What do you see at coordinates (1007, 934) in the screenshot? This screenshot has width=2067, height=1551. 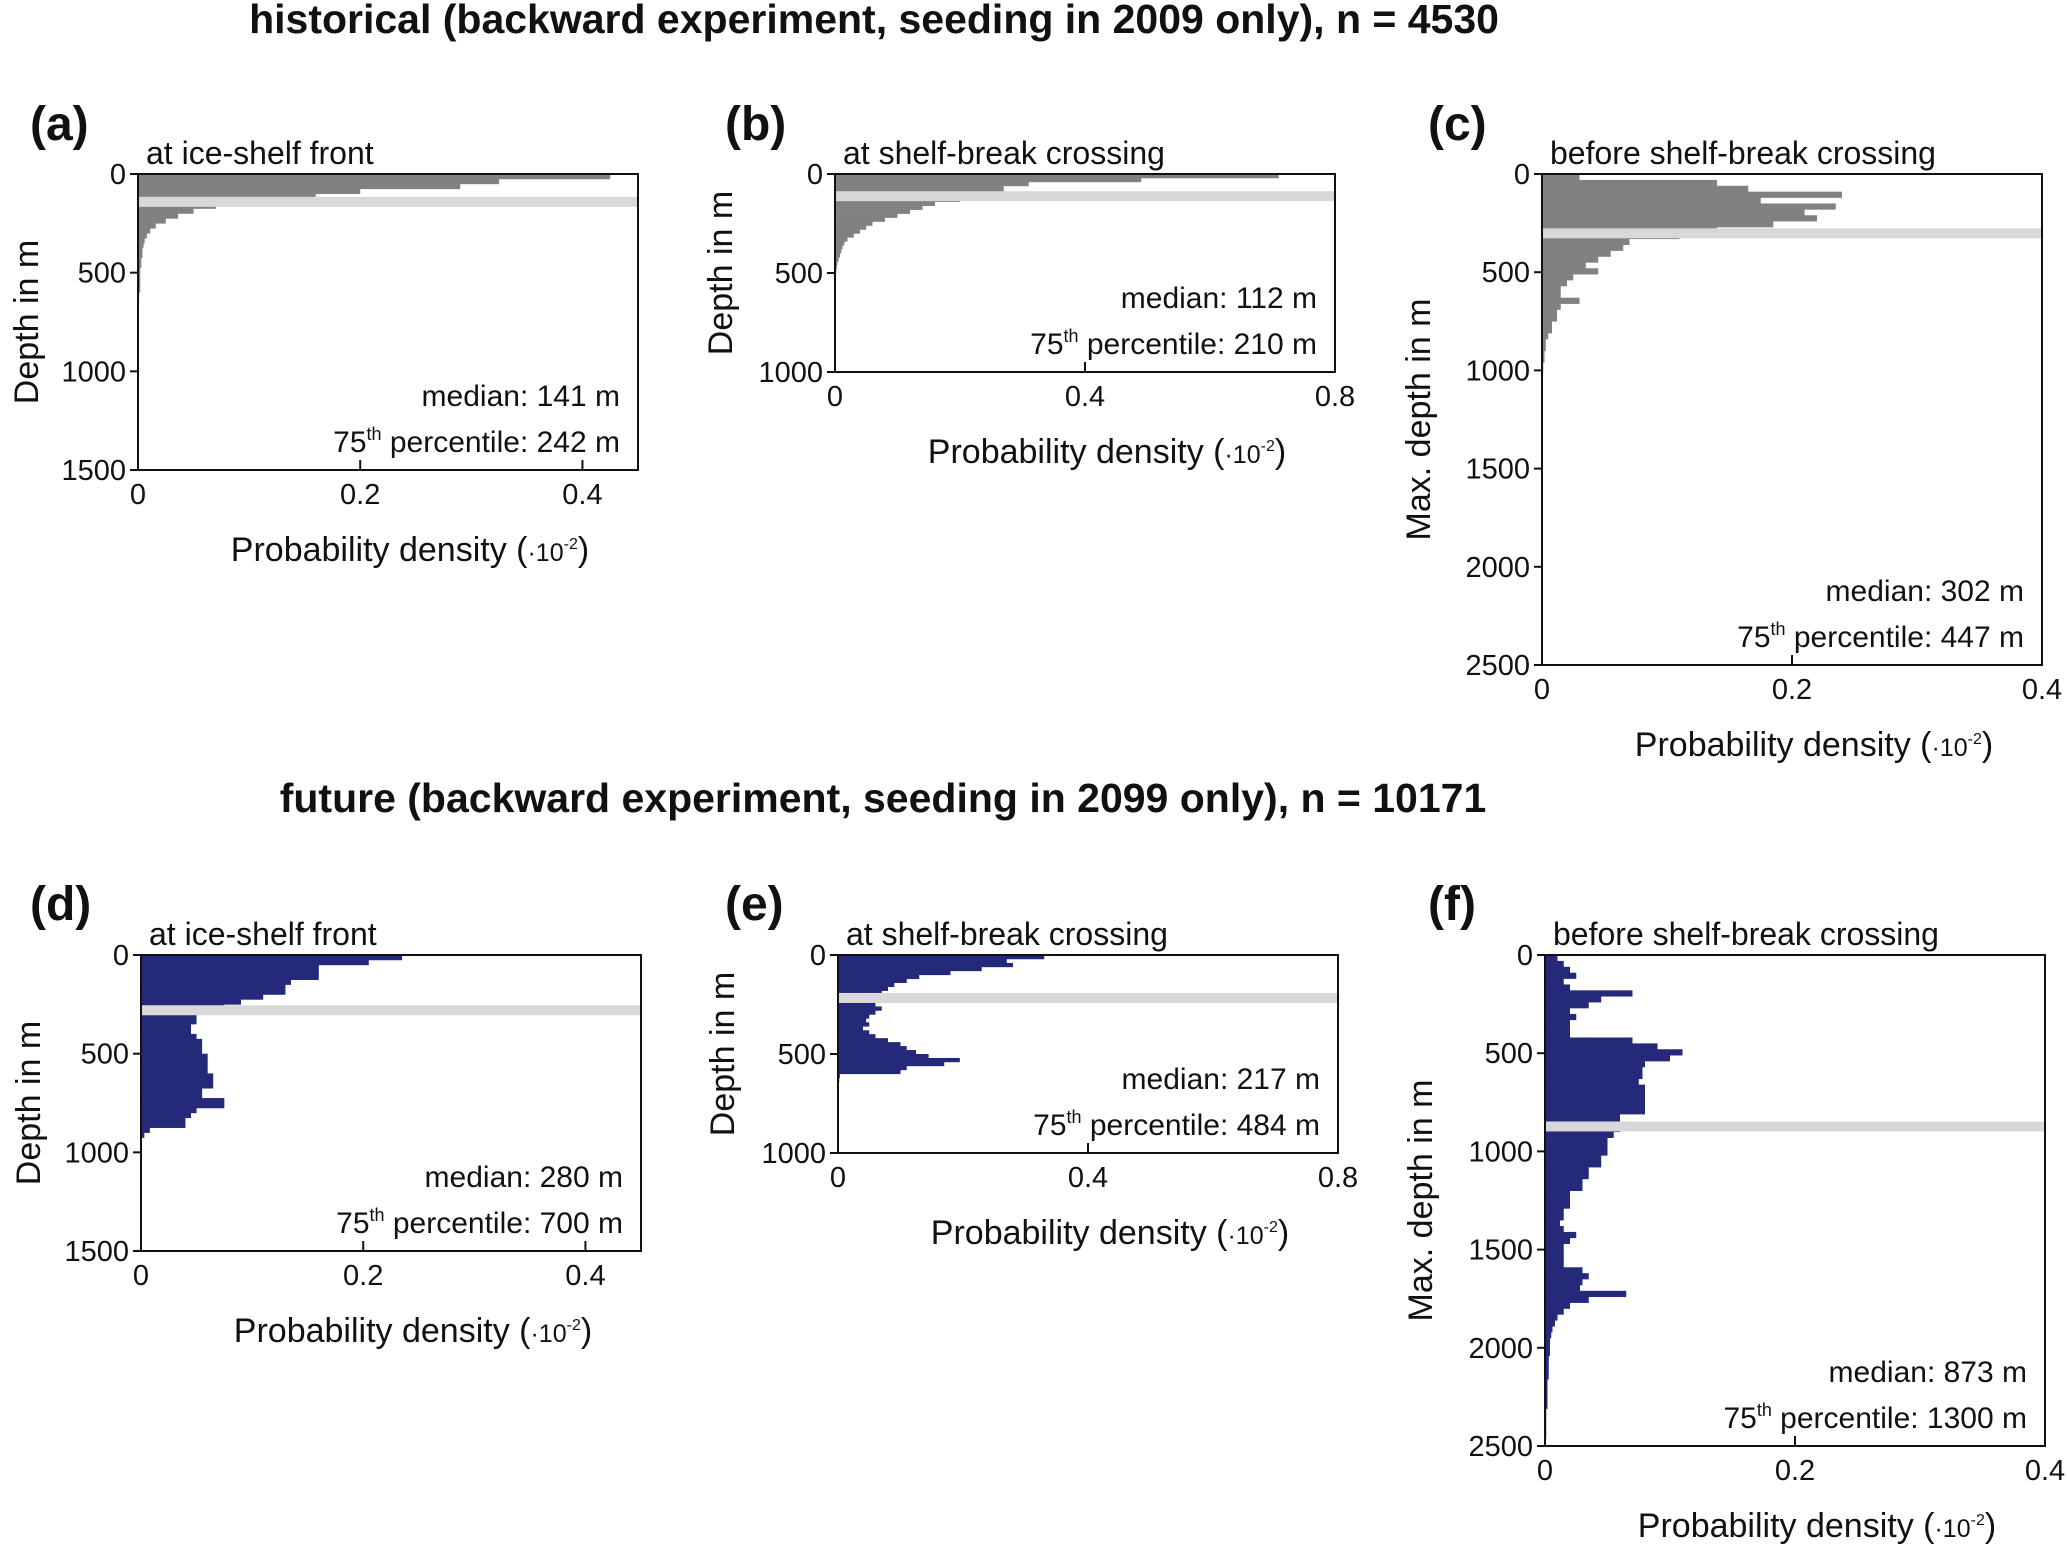 I see `panel-title: at shelf-break crossing` at bounding box center [1007, 934].